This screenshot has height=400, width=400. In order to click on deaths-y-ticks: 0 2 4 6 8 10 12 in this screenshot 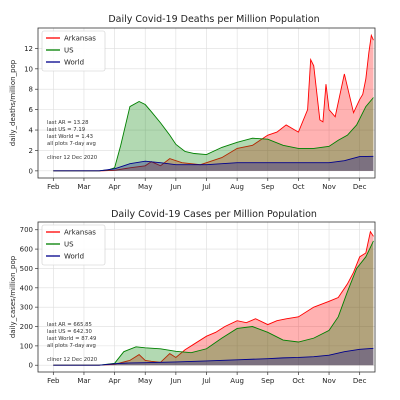, I will do `click(31, 110)`.